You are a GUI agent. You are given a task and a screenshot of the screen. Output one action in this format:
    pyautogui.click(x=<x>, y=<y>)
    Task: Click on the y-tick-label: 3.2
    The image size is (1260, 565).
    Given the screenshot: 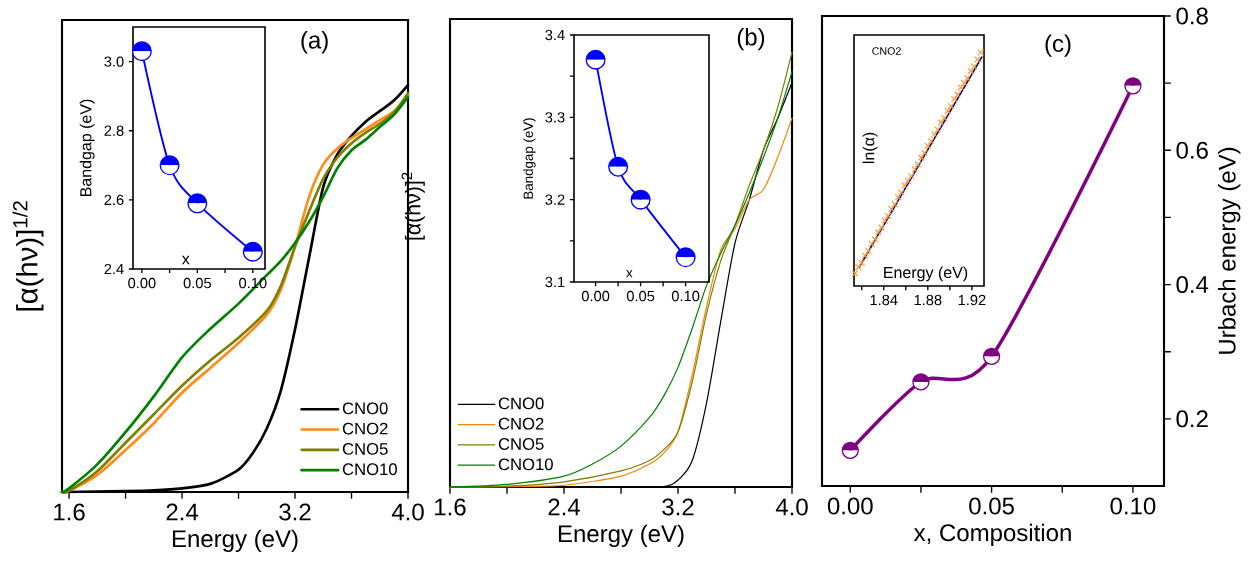 What is the action you would take?
    pyautogui.click(x=555, y=199)
    